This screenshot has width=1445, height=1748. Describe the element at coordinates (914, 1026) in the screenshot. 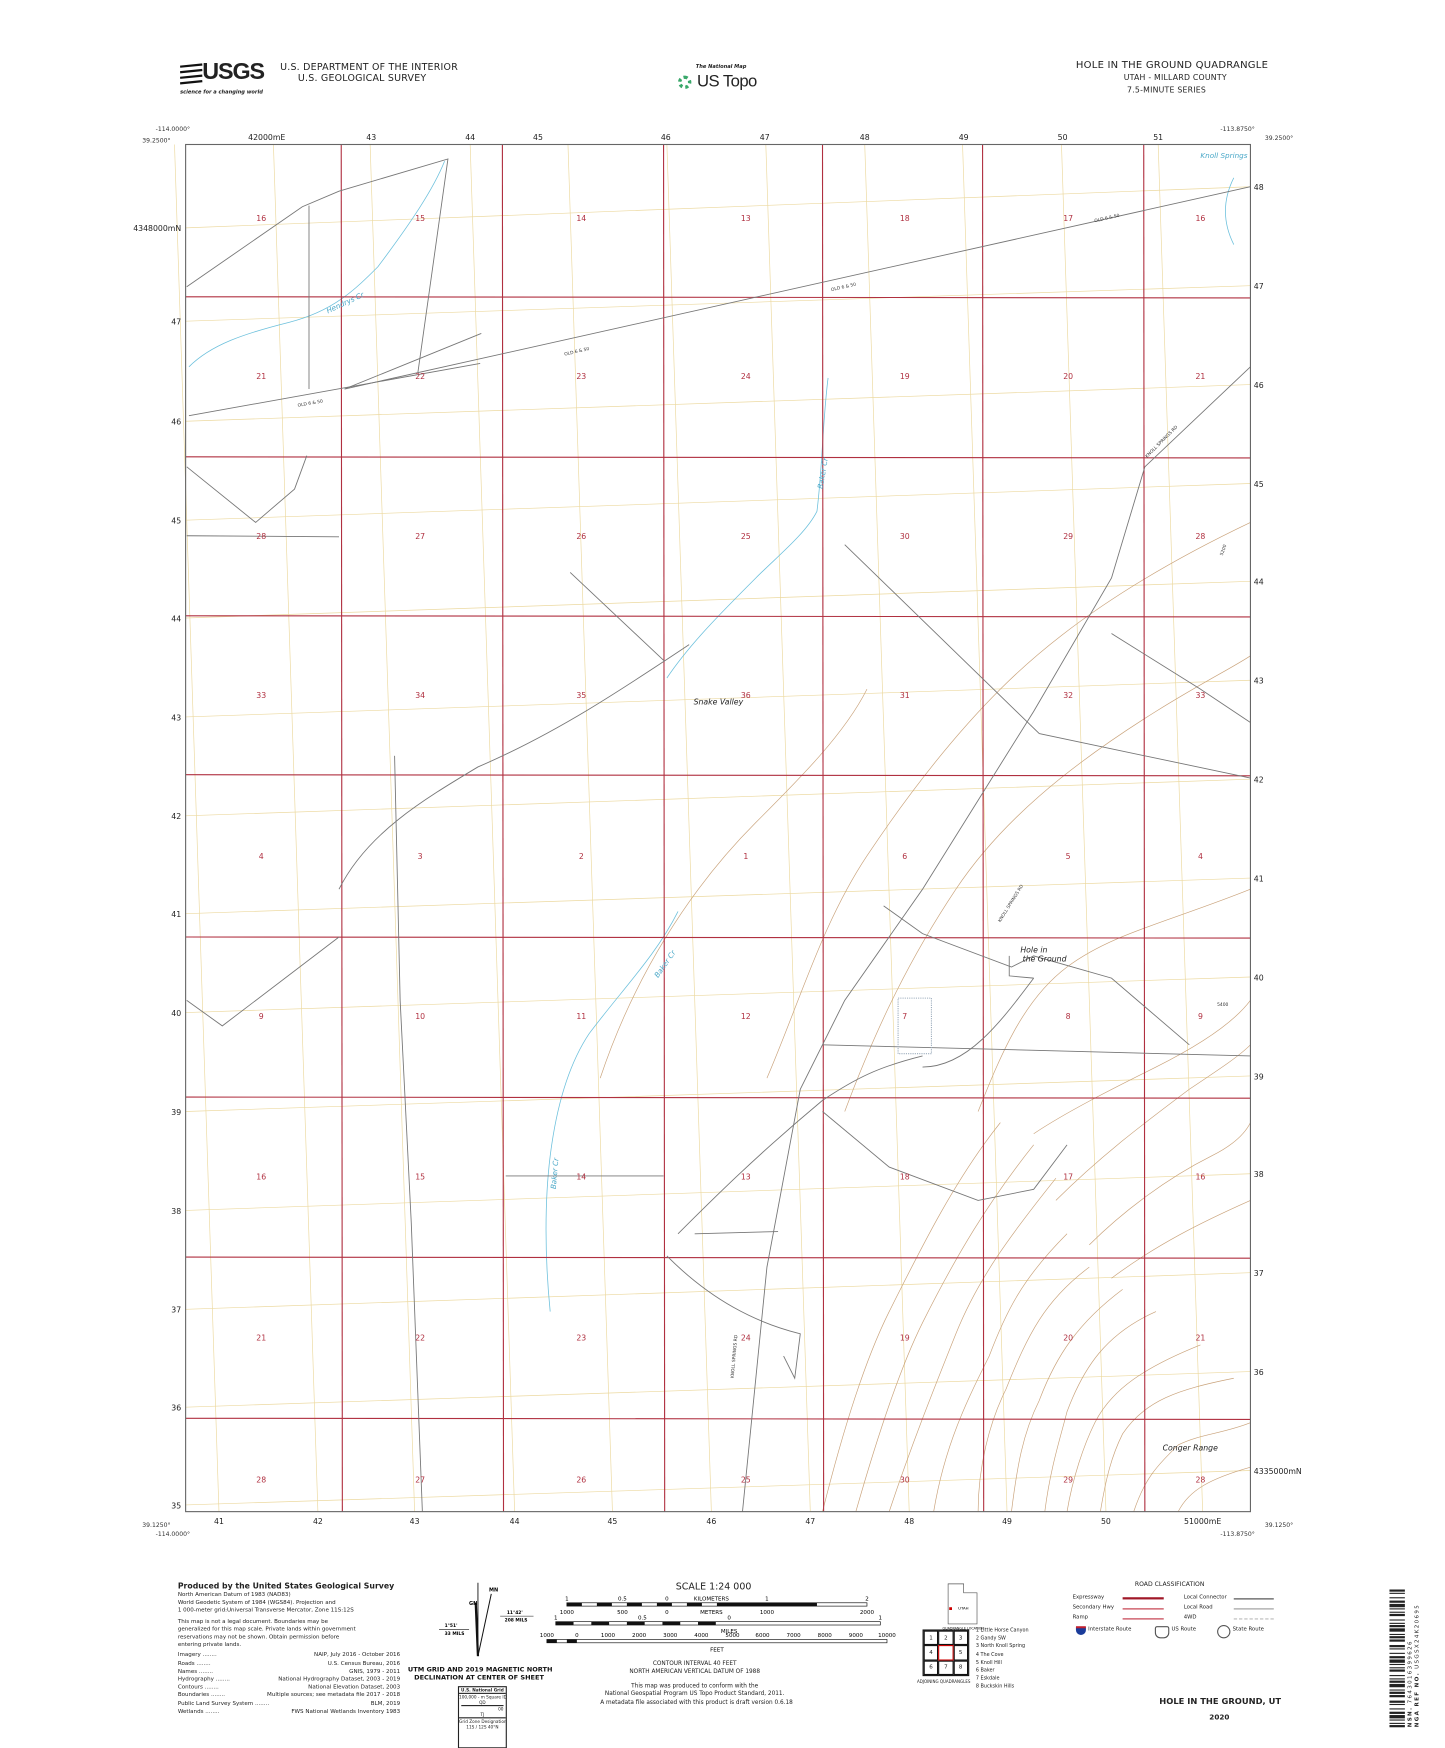

I see `wetland-area` at that location.